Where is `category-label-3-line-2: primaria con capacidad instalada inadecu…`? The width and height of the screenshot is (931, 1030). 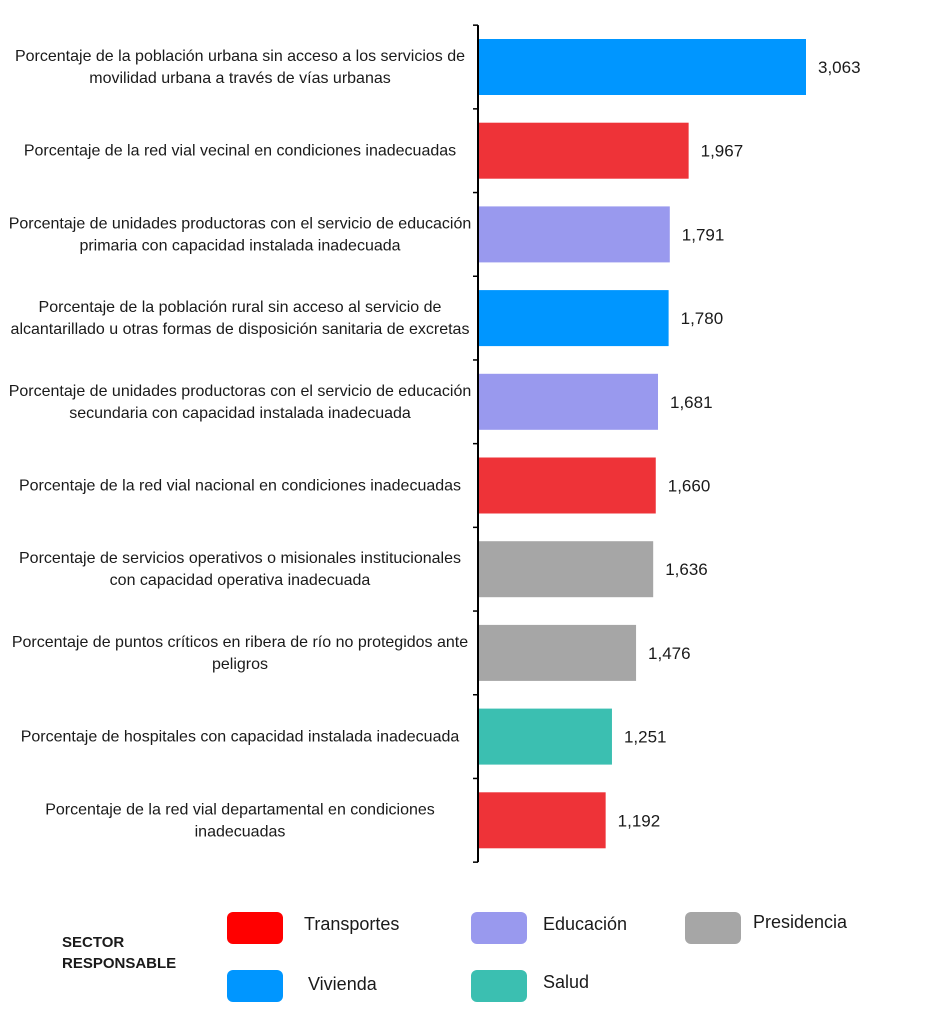 category-label-3-line-2: primaria con capacidad instalada inadecu… is located at coordinates (239, 245).